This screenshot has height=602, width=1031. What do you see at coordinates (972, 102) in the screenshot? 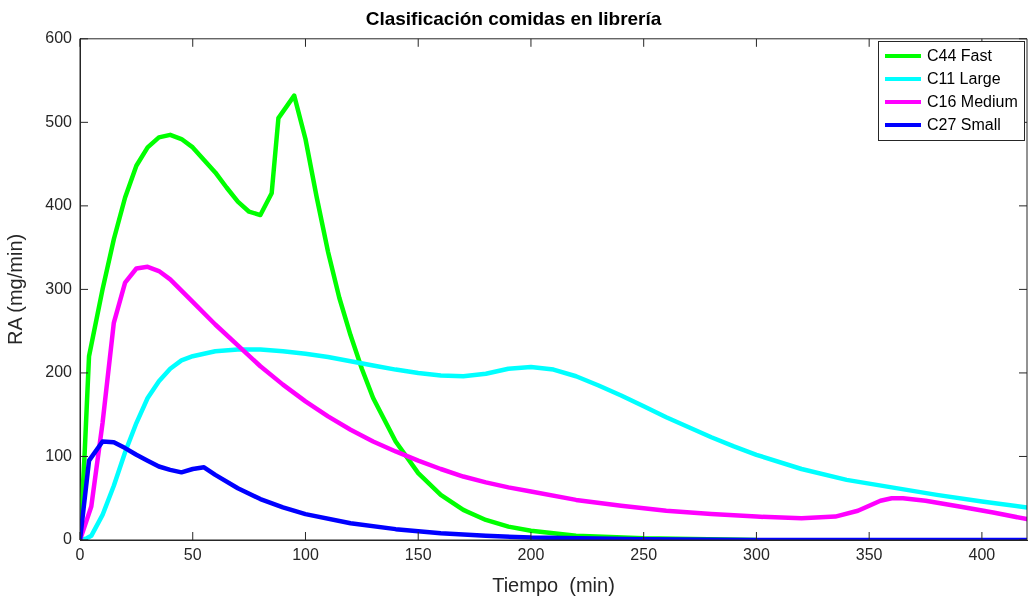
I see `legend-label: C16 Medium` at bounding box center [972, 102].